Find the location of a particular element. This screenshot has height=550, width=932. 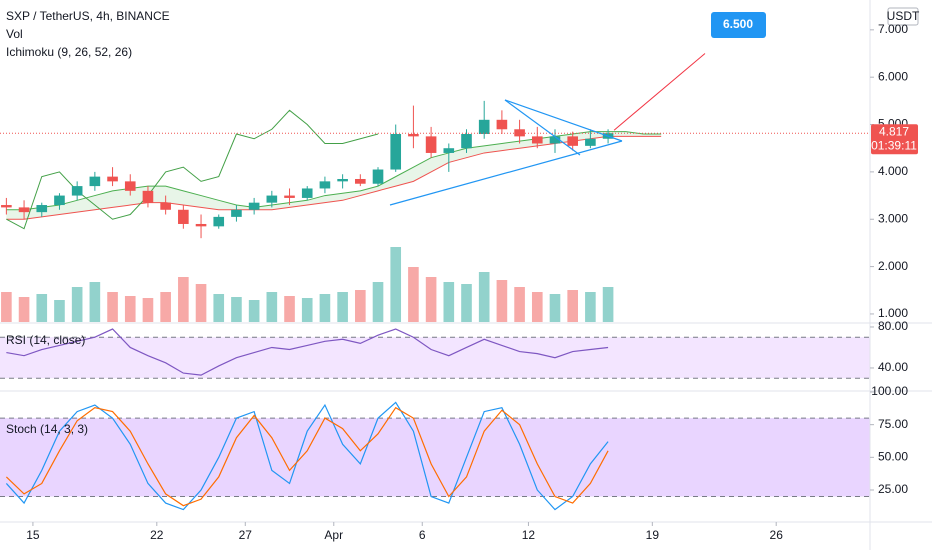

target-label: 6.500 is located at coordinates (738, 24).